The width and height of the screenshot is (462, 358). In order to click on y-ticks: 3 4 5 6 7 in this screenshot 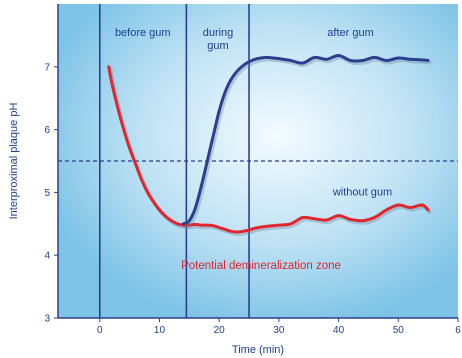, I will do `click(51, 193)`.